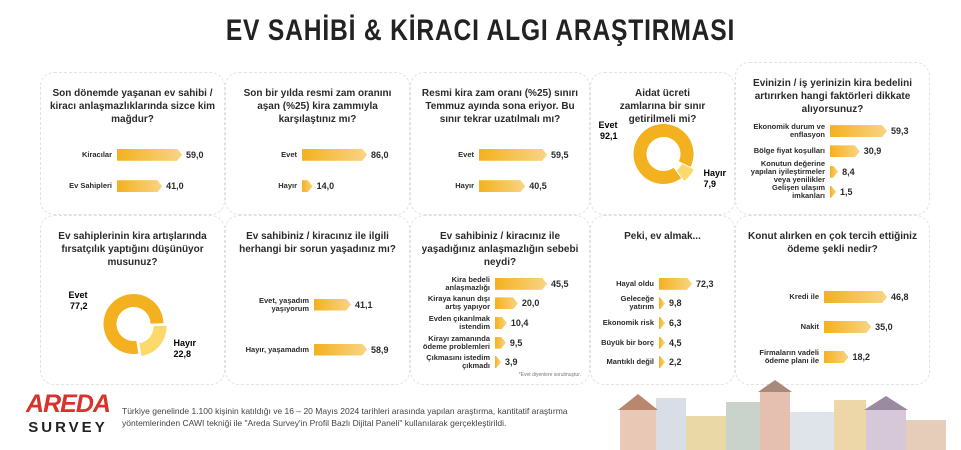 The image size is (961, 450). I want to click on bar-row: Evden çıkarılmak istendim 10,4, so click(500, 322).